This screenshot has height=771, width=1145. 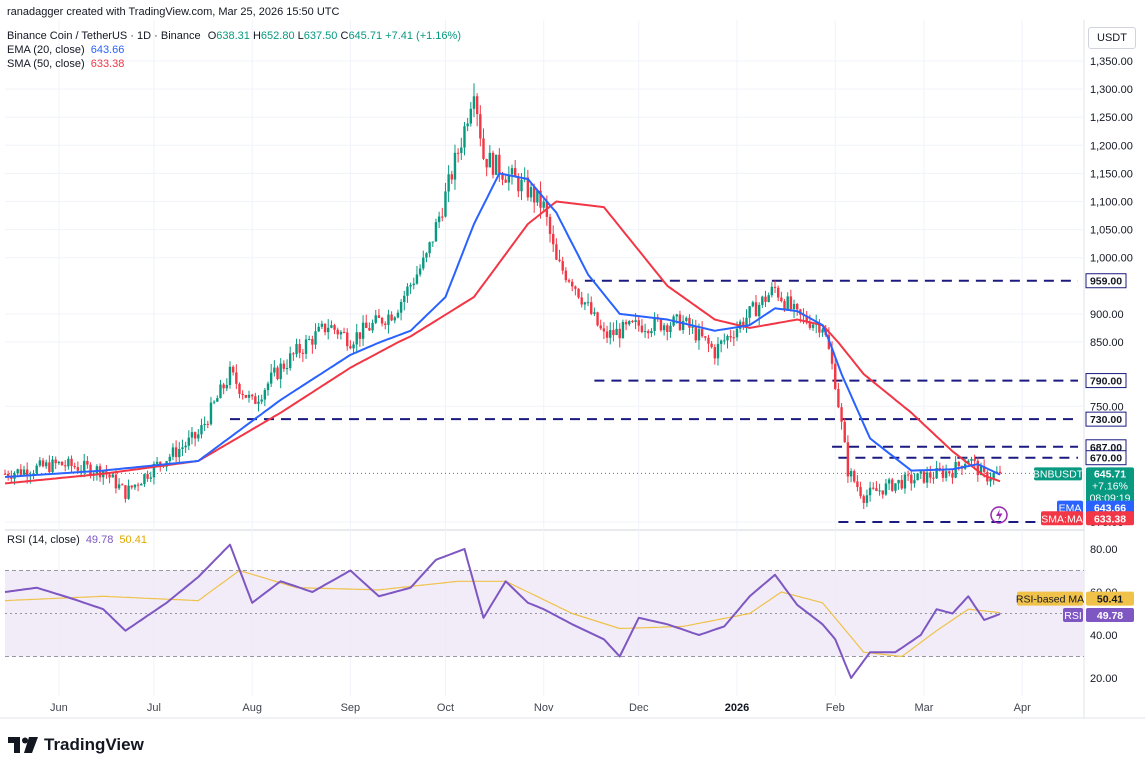 What do you see at coordinates (923, 708) in the screenshot?
I see `x-tick-label: Mar` at bounding box center [923, 708].